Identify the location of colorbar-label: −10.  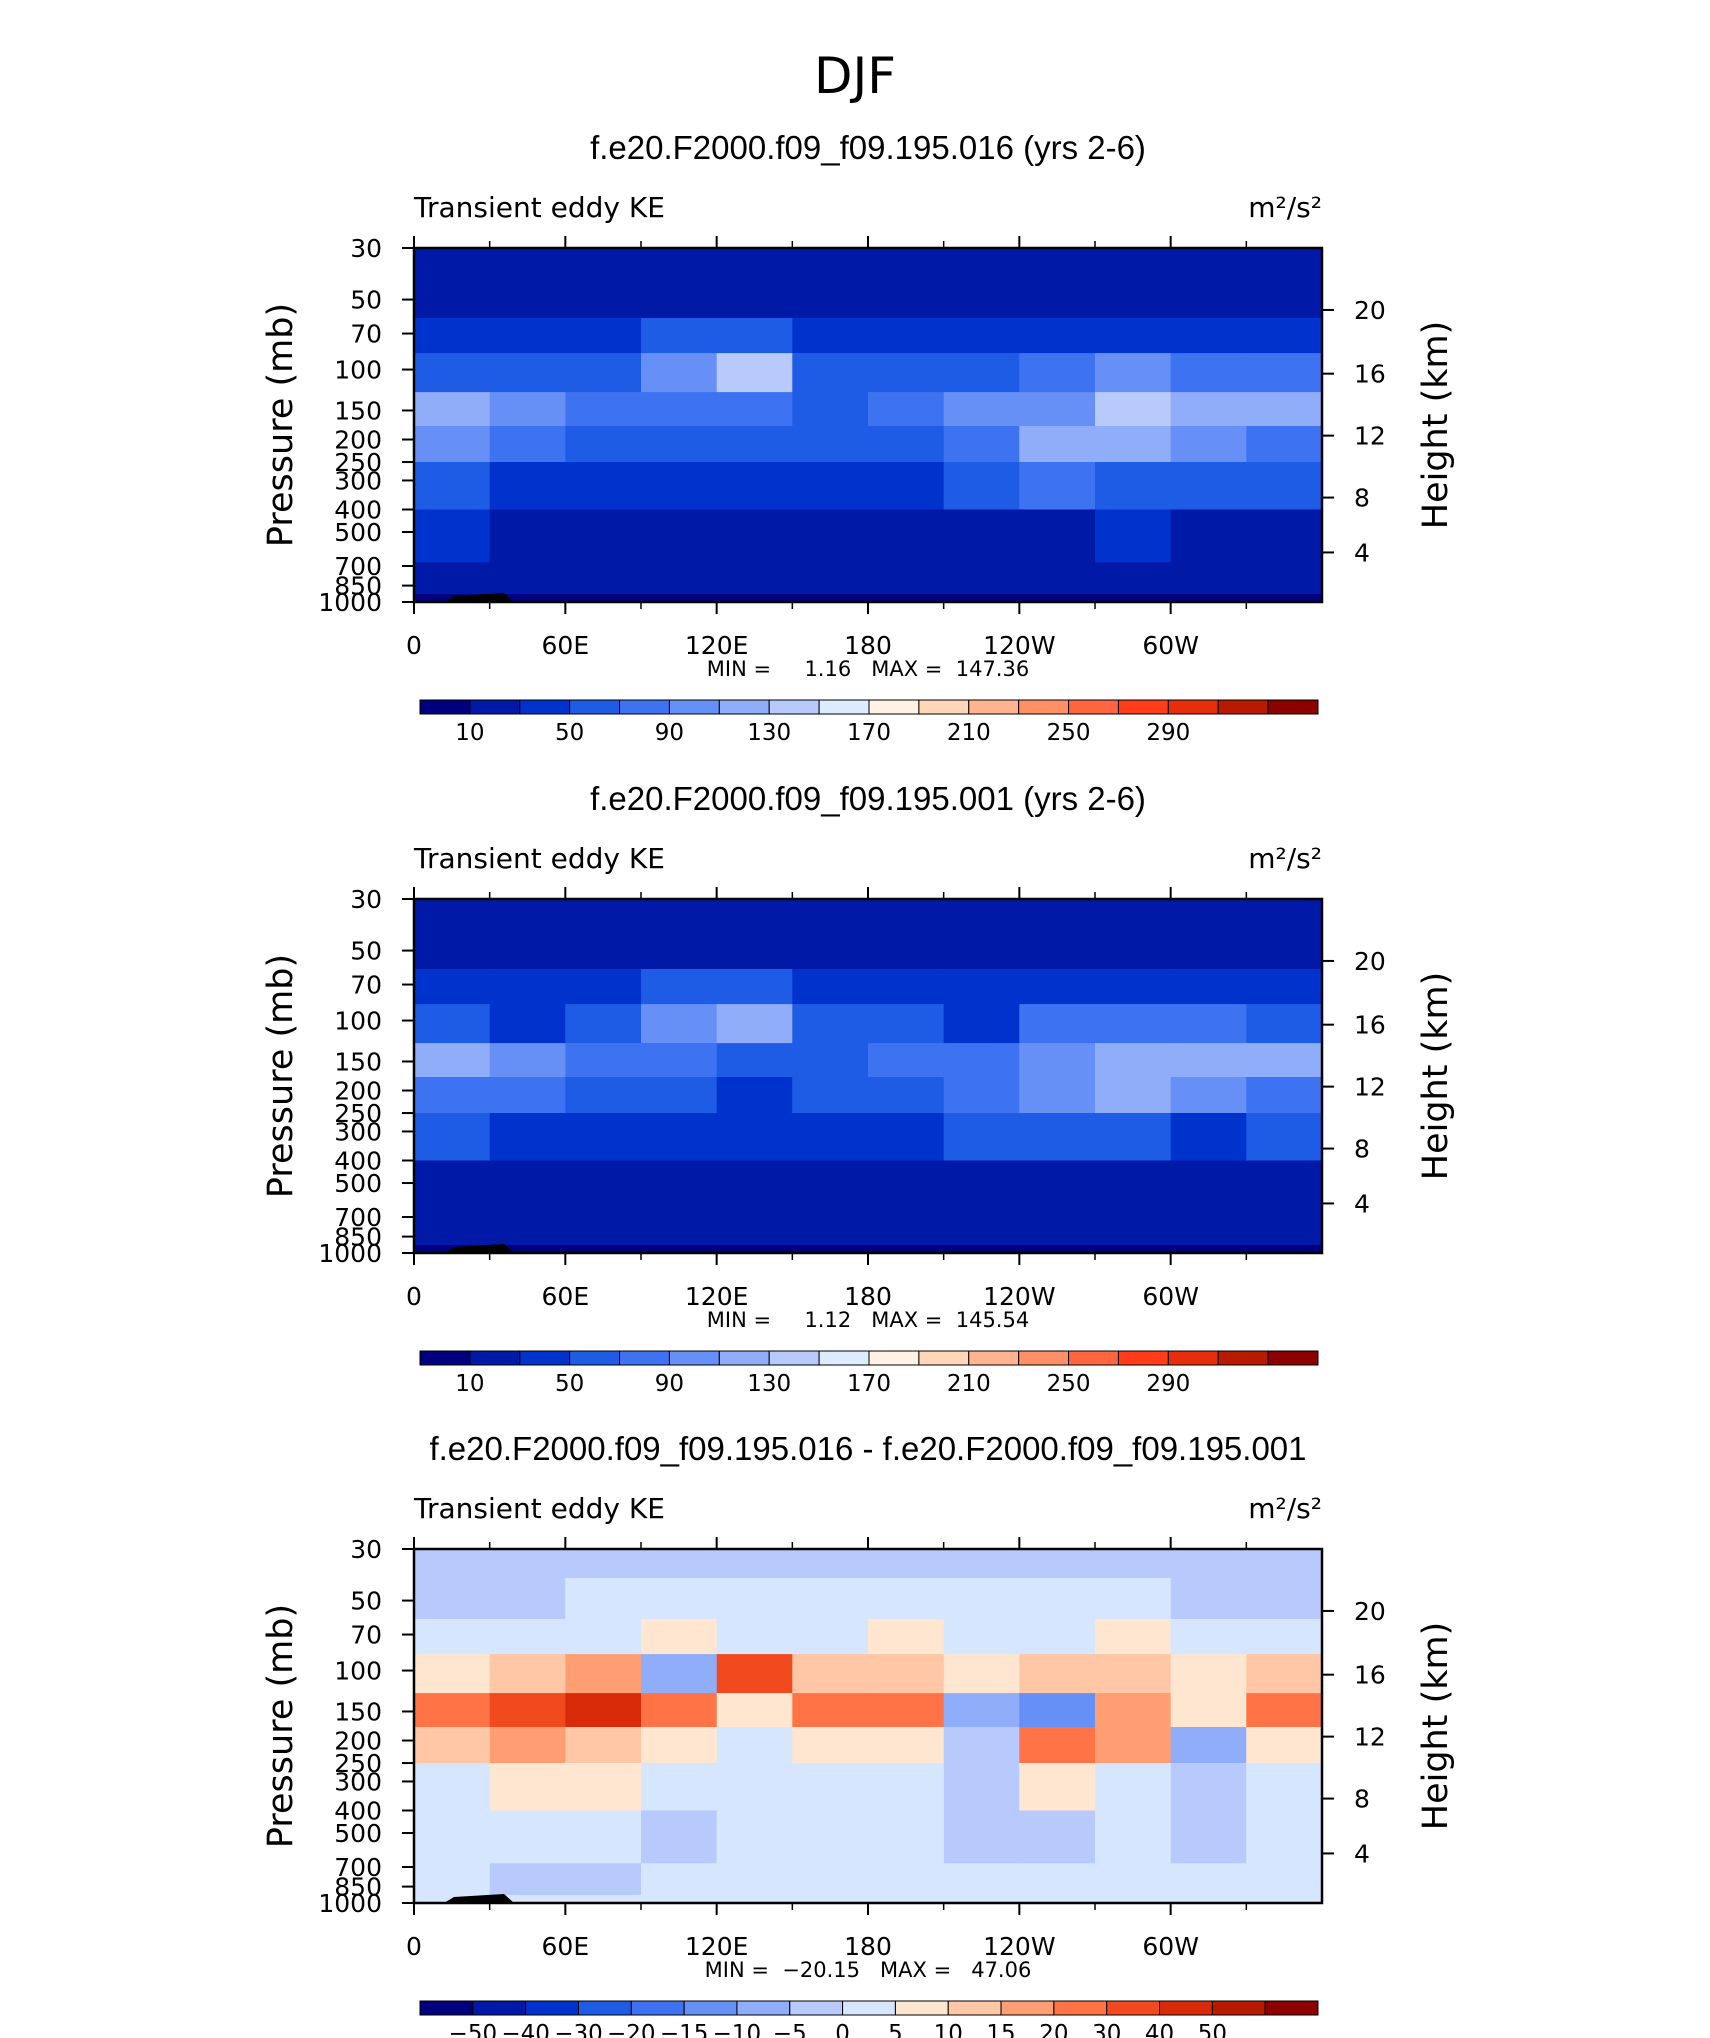
(737, 2029).